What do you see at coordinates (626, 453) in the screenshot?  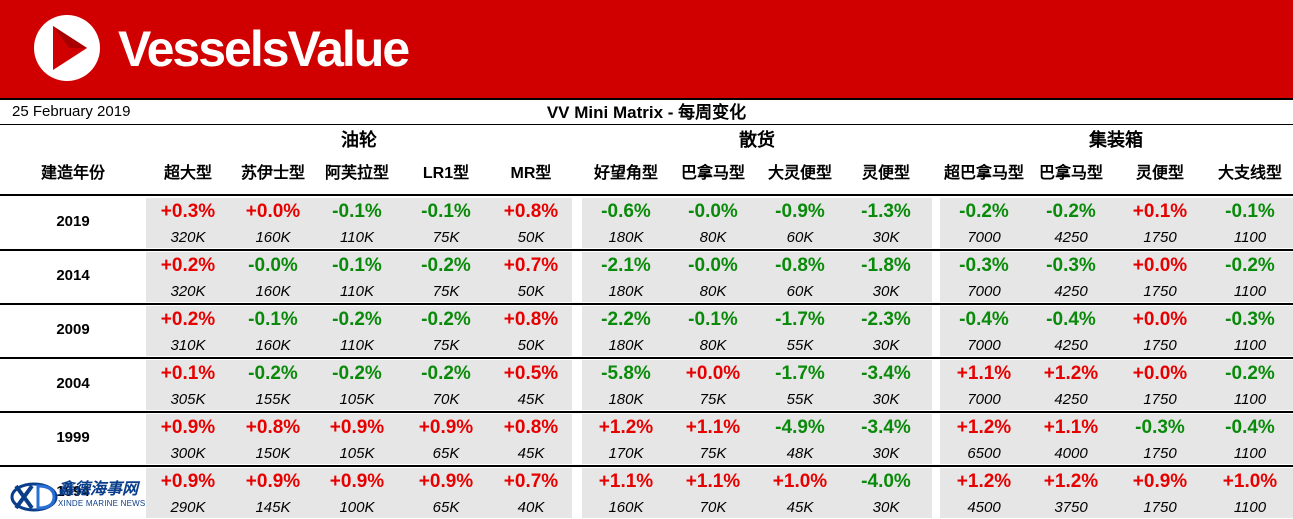 I see `size-cell: 170K` at bounding box center [626, 453].